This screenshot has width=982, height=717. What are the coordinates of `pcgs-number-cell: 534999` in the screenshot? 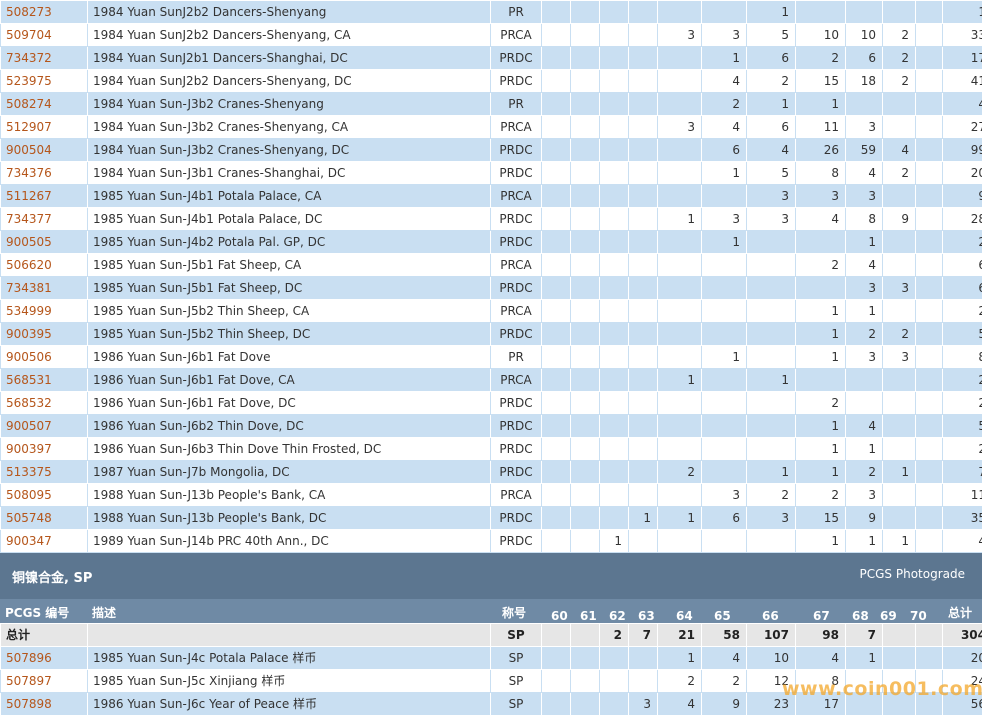 It's located at (44, 311).